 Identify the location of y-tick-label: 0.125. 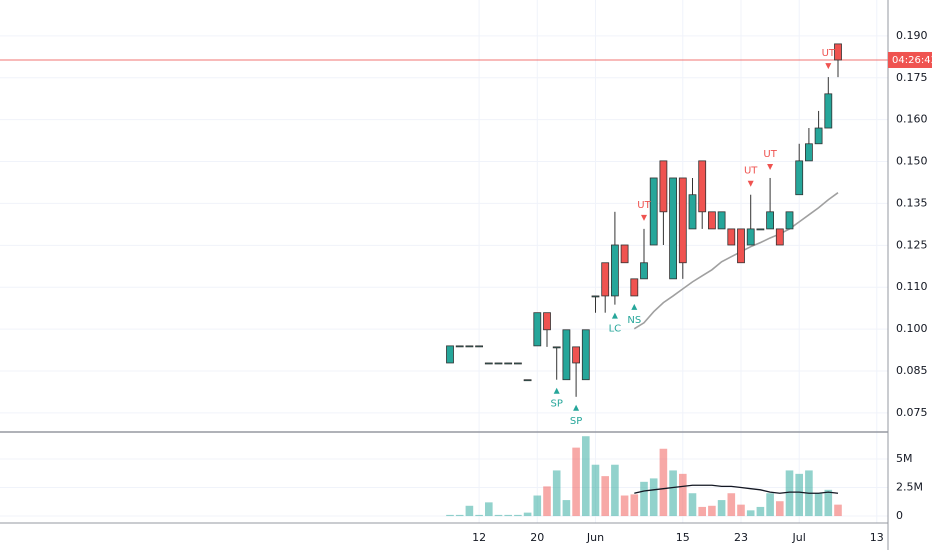
(912, 244).